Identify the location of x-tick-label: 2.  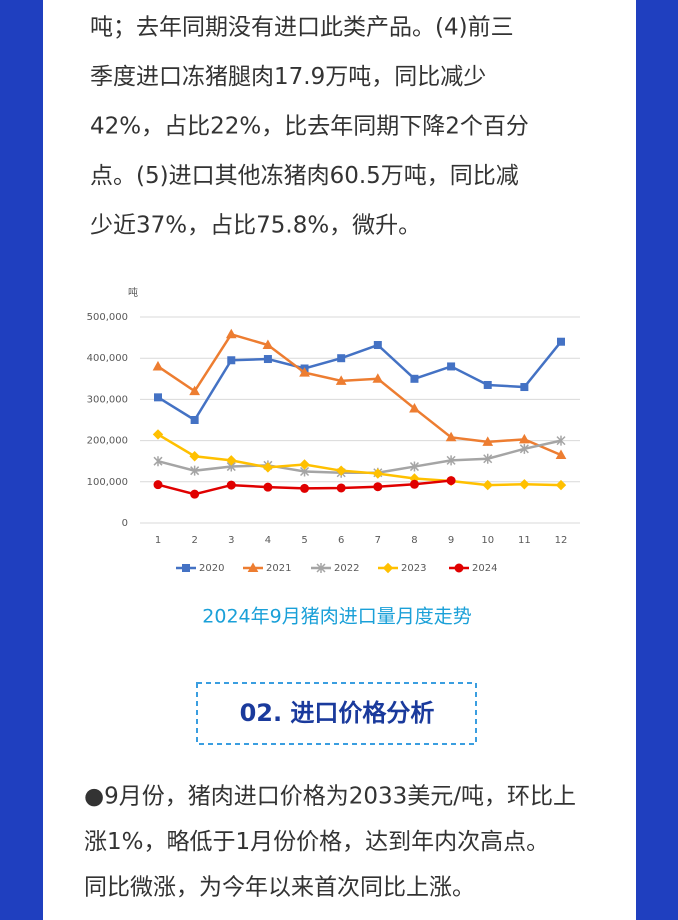
(194, 540).